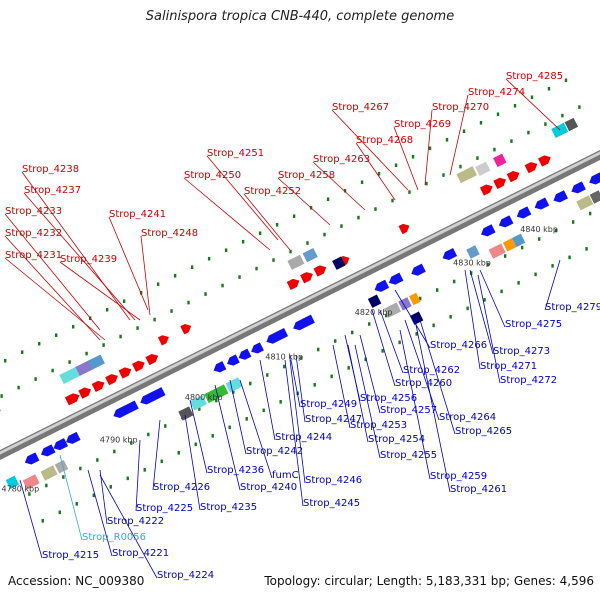  What do you see at coordinates (76, 581) in the screenshot?
I see `accession-text: Accession: NC_009380` at bounding box center [76, 581].